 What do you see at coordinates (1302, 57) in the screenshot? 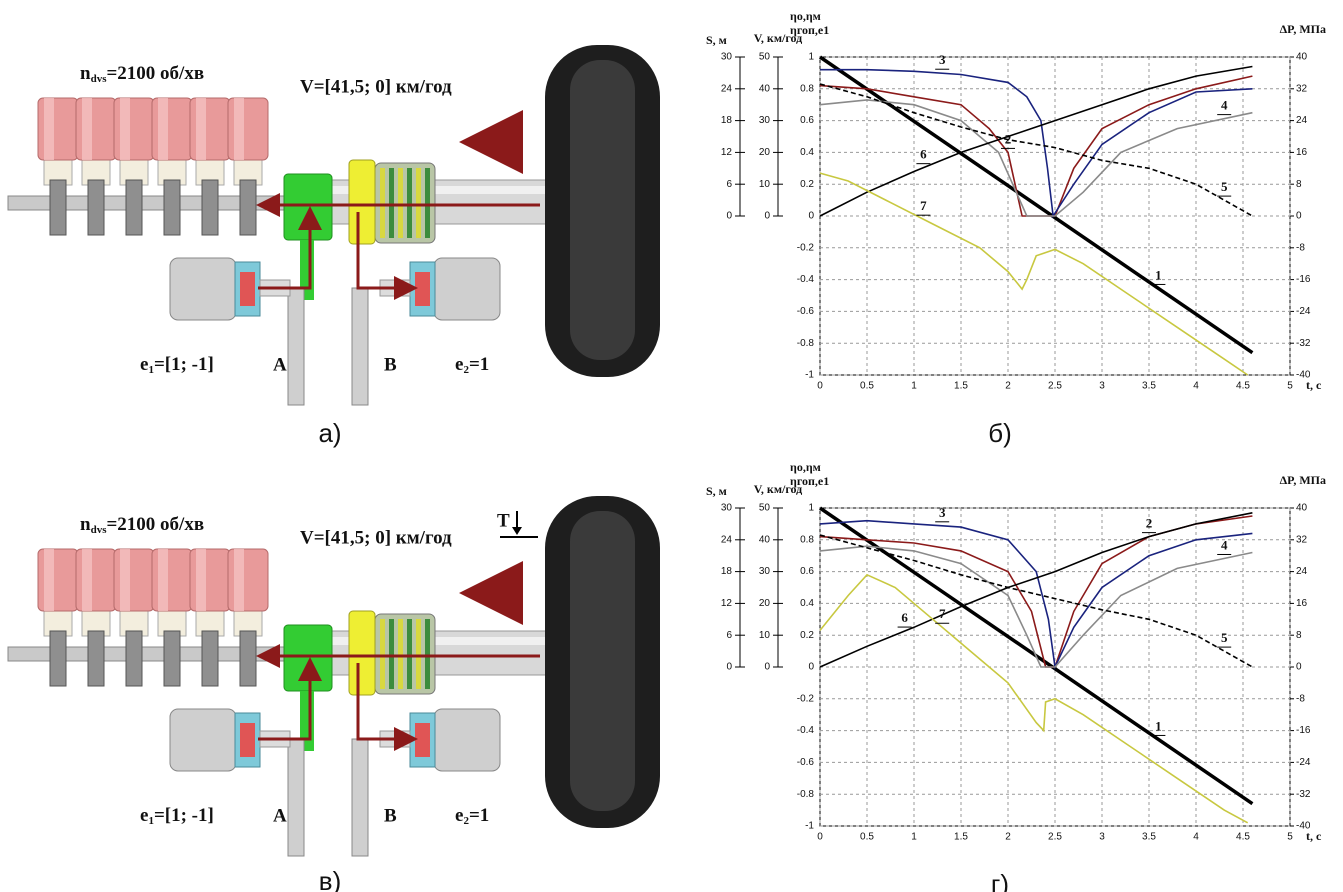
I see `y2-tick-label: 40` at bounding box center [1302, 57].